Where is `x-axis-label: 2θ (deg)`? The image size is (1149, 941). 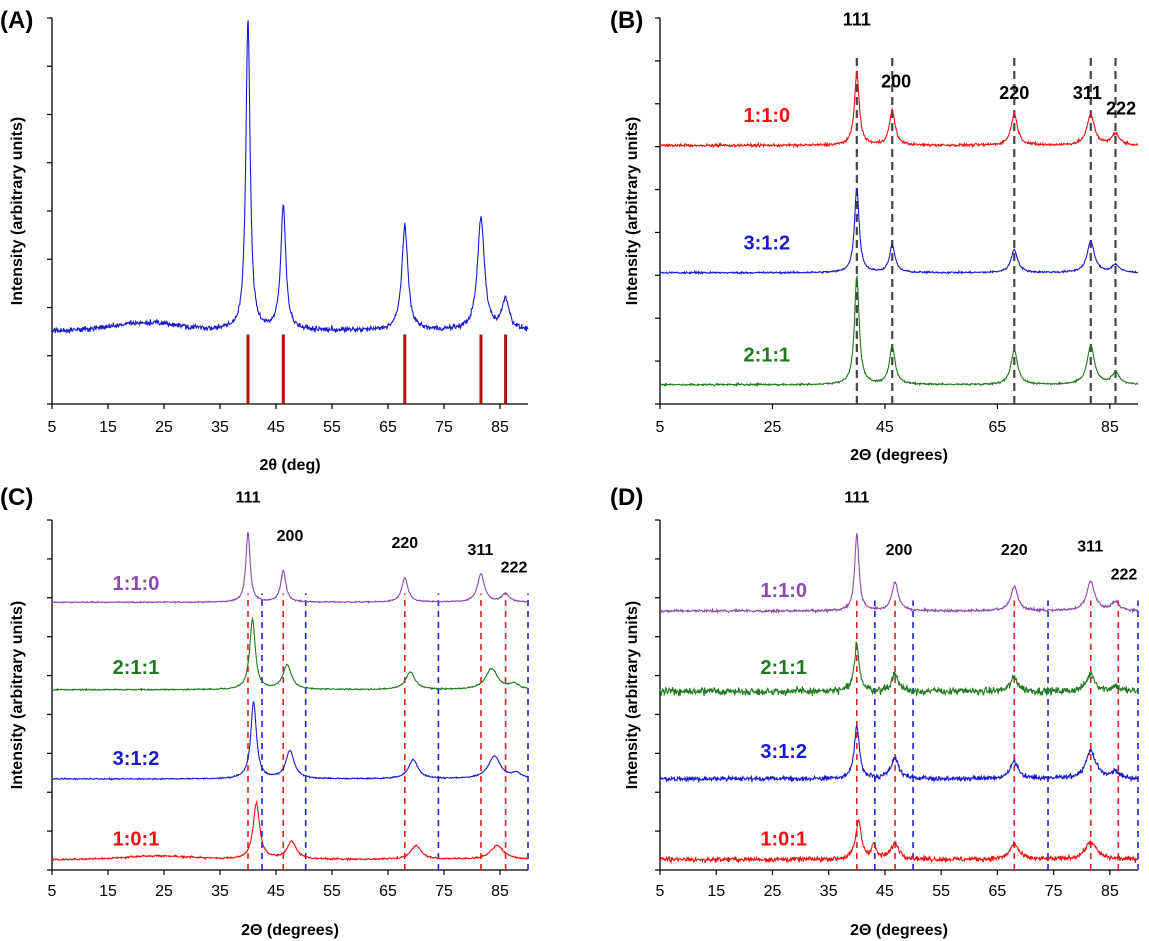 x-axis-label: 2θ (deg) is located at coordinates (289, 465).